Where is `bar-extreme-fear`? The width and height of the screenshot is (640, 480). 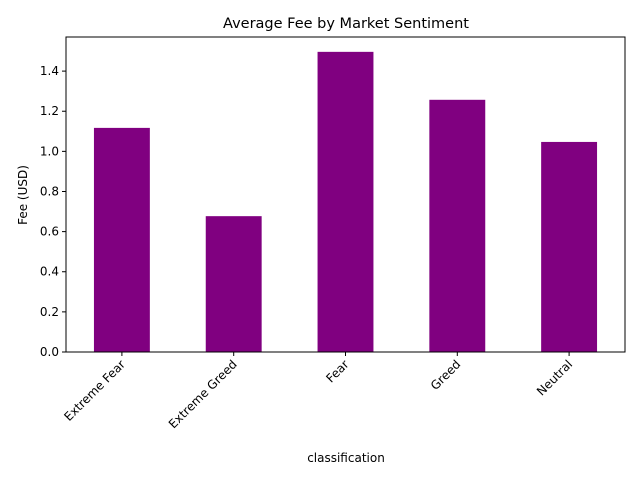
bar-extreme-fear is located at coordinates (121, 239).